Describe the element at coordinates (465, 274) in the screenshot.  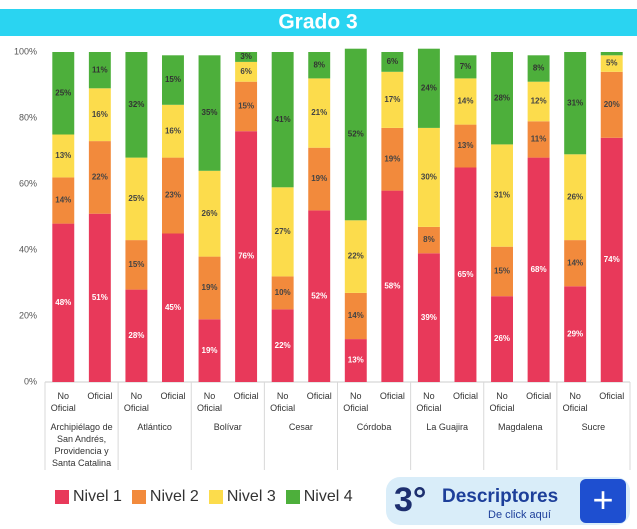
I see `data-label: 65%` at that location.